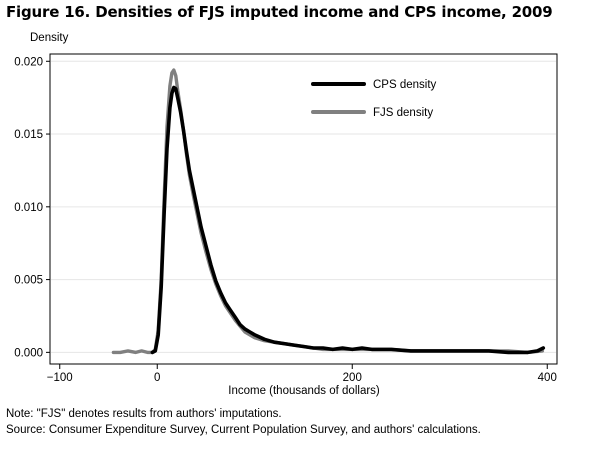 This screenshot has width=600, height=450. I want to click on y-tick-label: 0.005, so click(28, 281).